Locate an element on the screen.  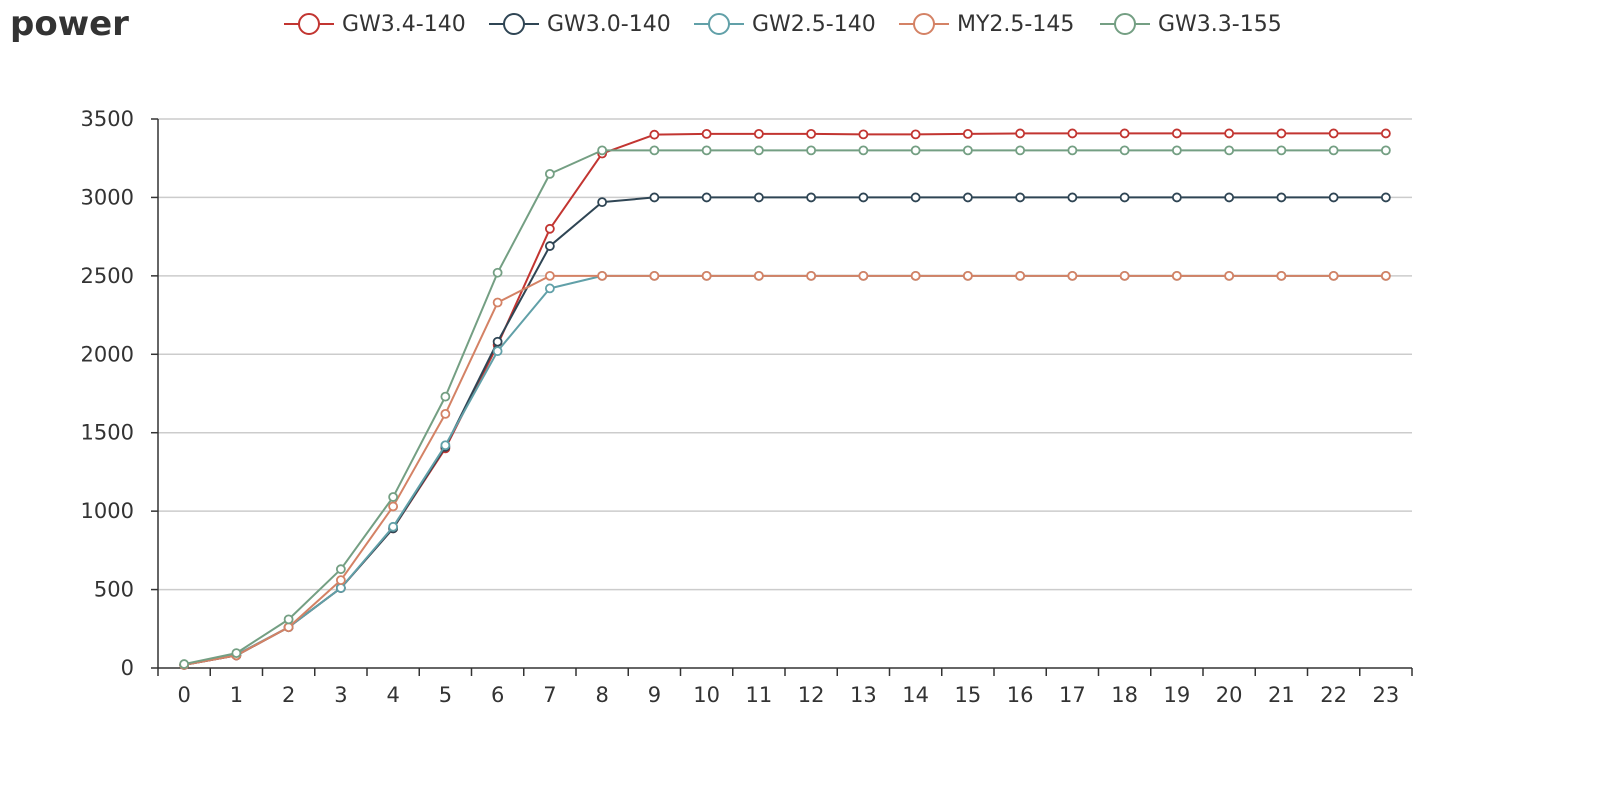
x-tick-label: 3 is located at coordinates (340, 695).